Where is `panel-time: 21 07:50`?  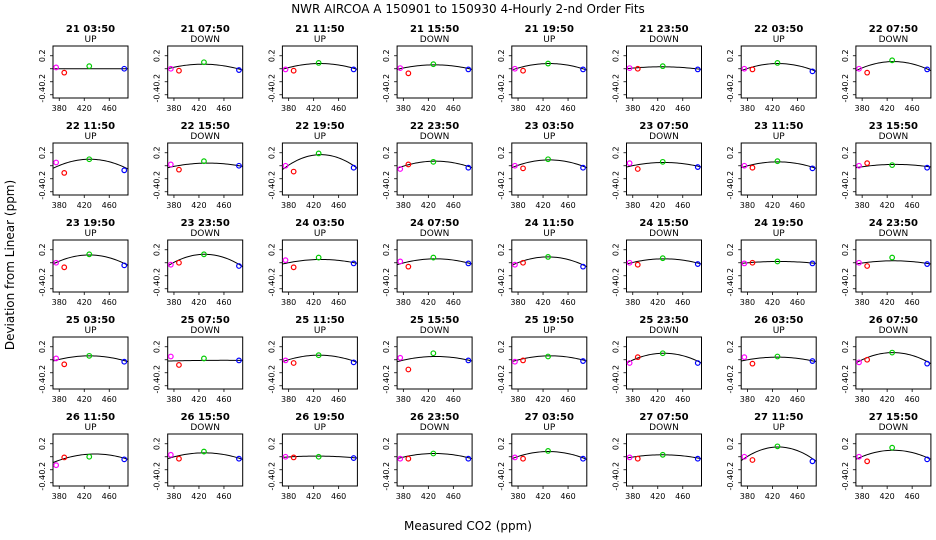 panel-time: 21 07:50 is located at coordinates (205, 29).